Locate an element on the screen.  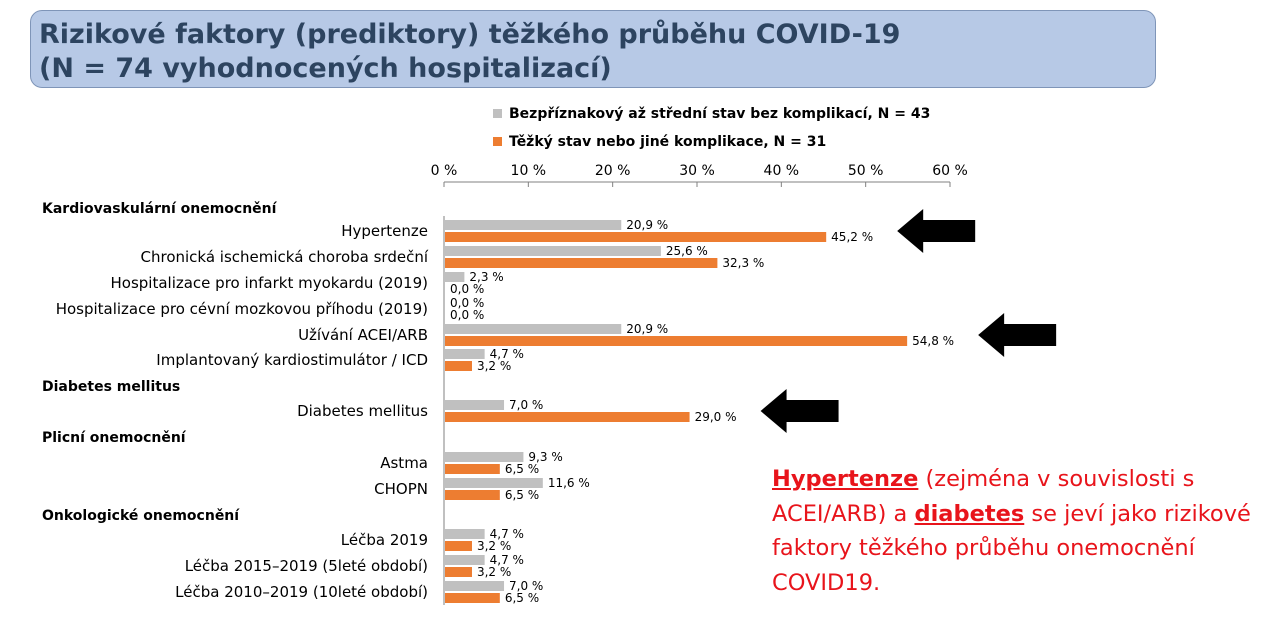
x-tick-label: 60 % is located at coordinates (950, 171).